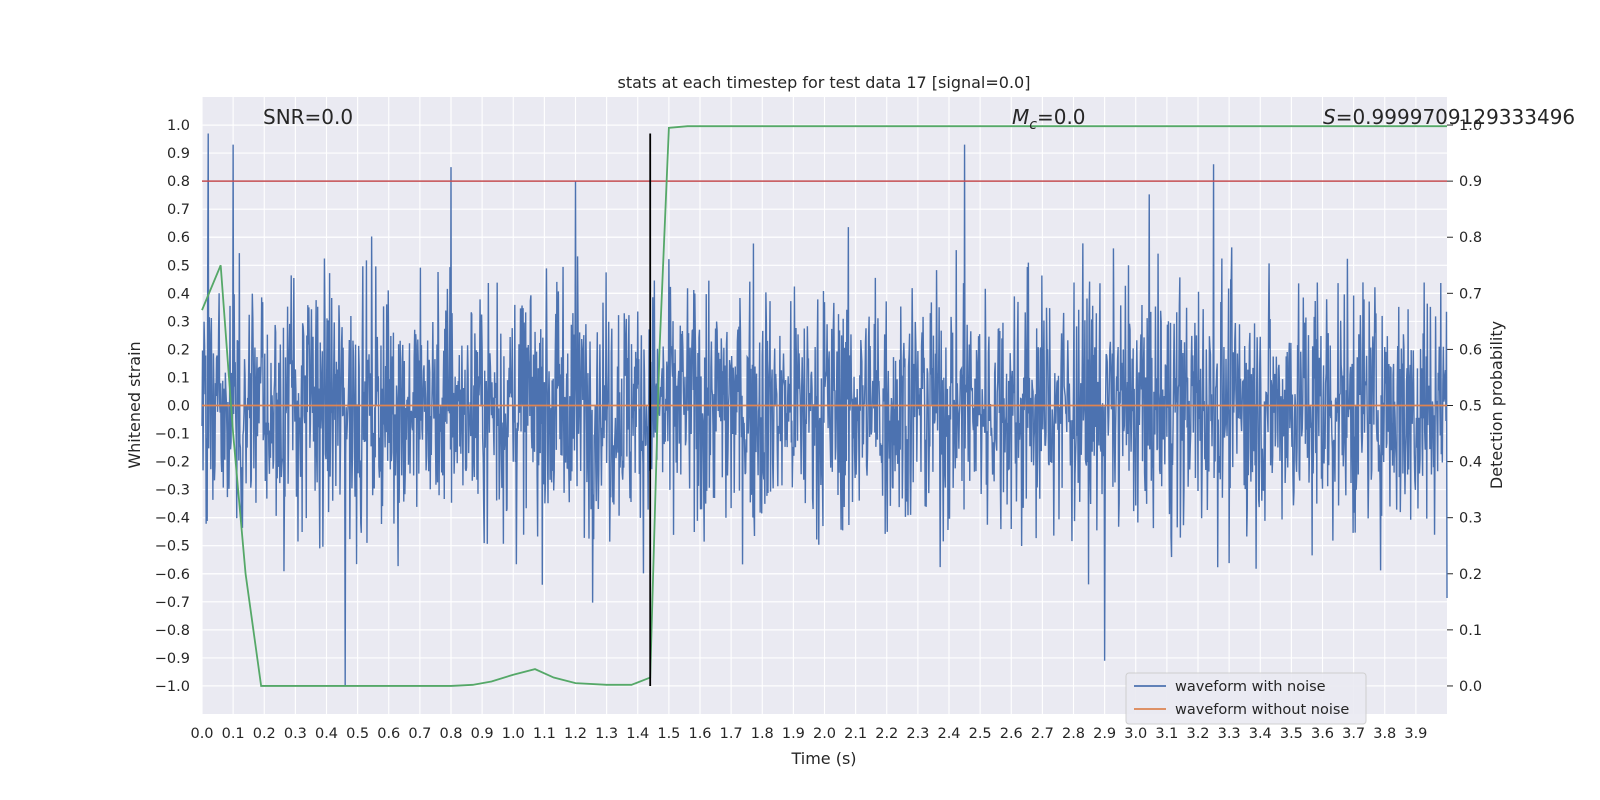  What do you see at coordinates (1470, 519) in the screenshot?
I see `y-tick-label-right: 0.3` at bounding box center [1470, 519].